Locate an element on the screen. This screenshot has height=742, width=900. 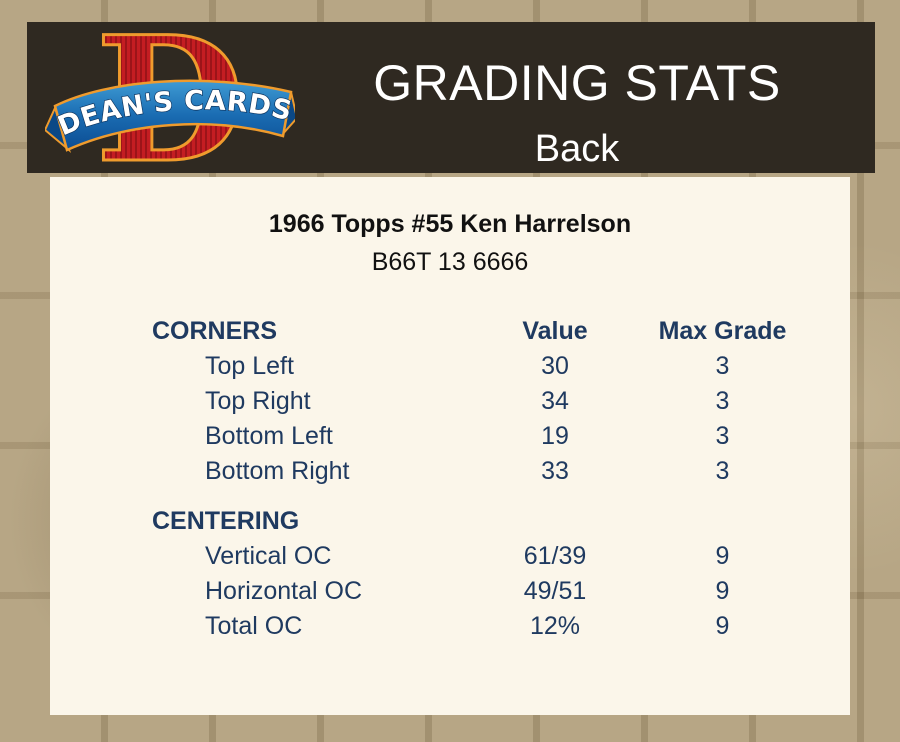
row-label: Total OC is located at coordinates (254, 626).